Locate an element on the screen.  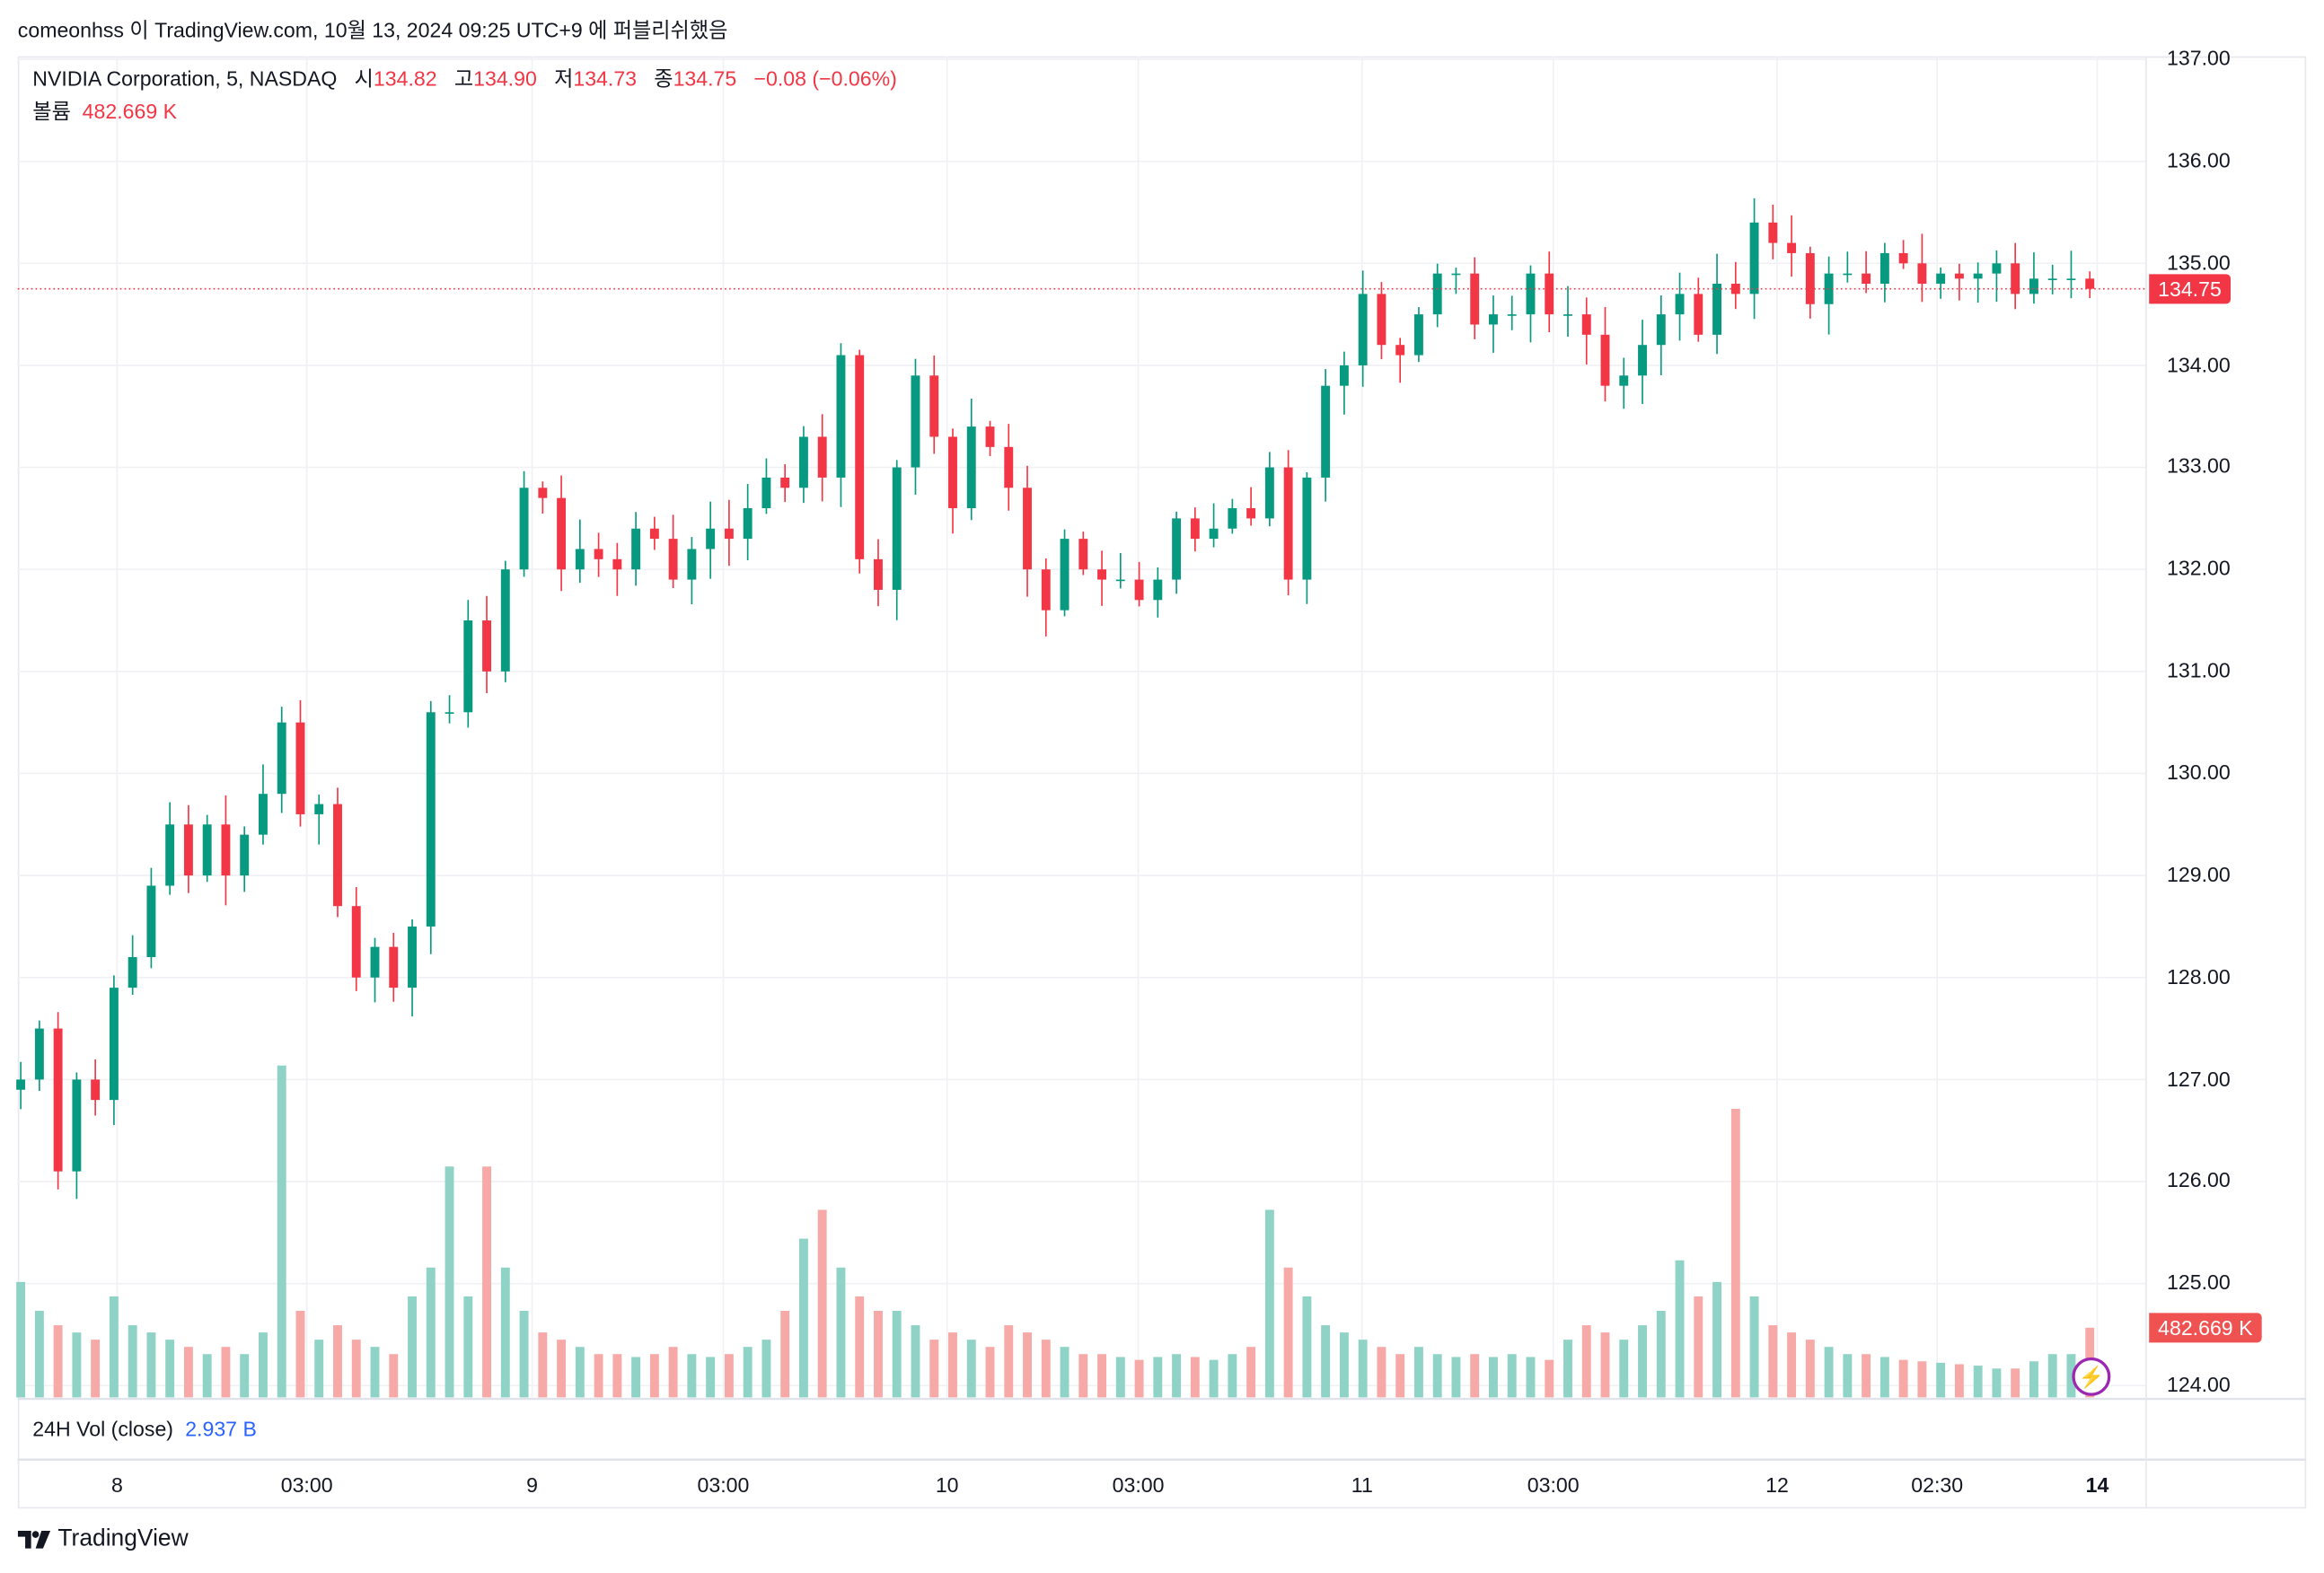
lightning-bolt-icon: ⚡ is located at coordinates (2091, 1376).